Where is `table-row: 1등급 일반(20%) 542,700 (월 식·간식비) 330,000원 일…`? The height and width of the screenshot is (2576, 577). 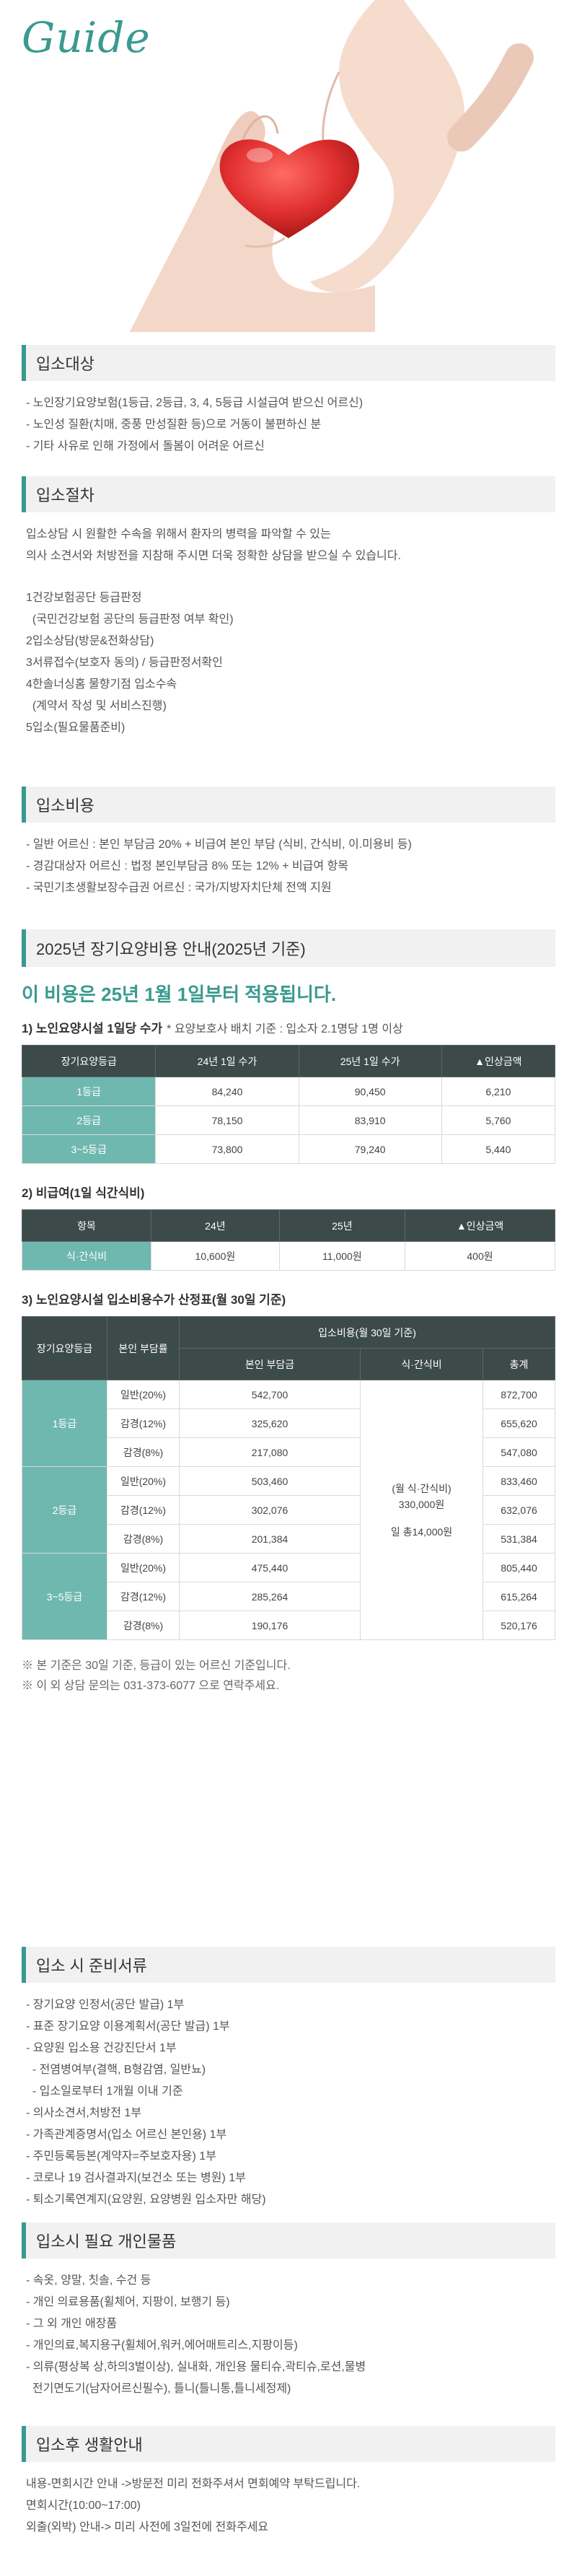
table-row: 1등급 일반(20%) 542,700 (월 식·간식비) 330,000원 일… is located at coordinates (288, 1510).